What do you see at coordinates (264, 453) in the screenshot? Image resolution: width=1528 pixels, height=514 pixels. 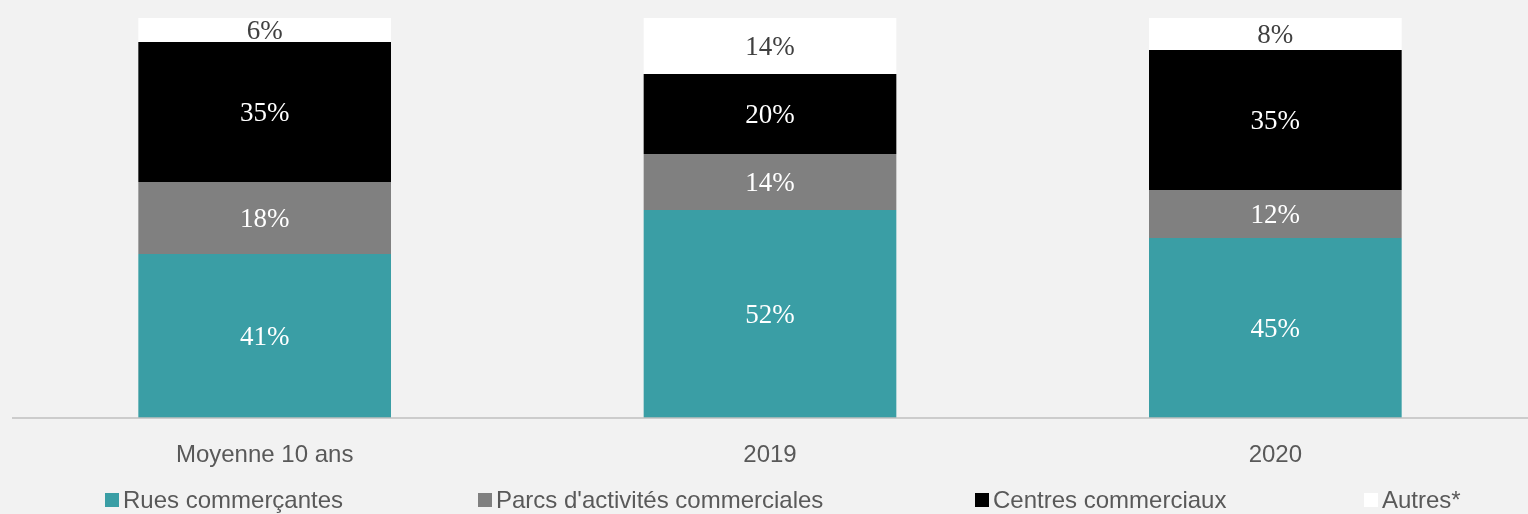 I see `x-tick-label: Moyenne 10 ans` at bounding box center [264, 453].